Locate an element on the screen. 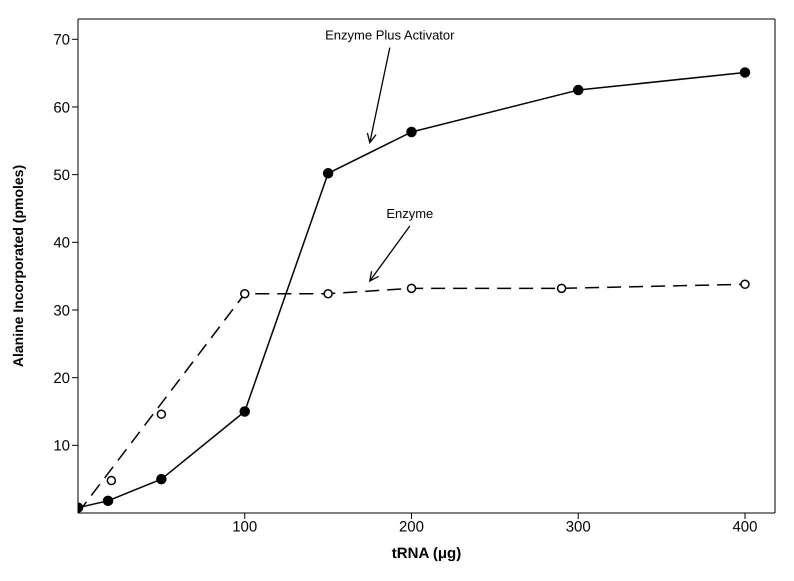  x-axis-title: tRNA (μg) is located at coordinates (427, 553).